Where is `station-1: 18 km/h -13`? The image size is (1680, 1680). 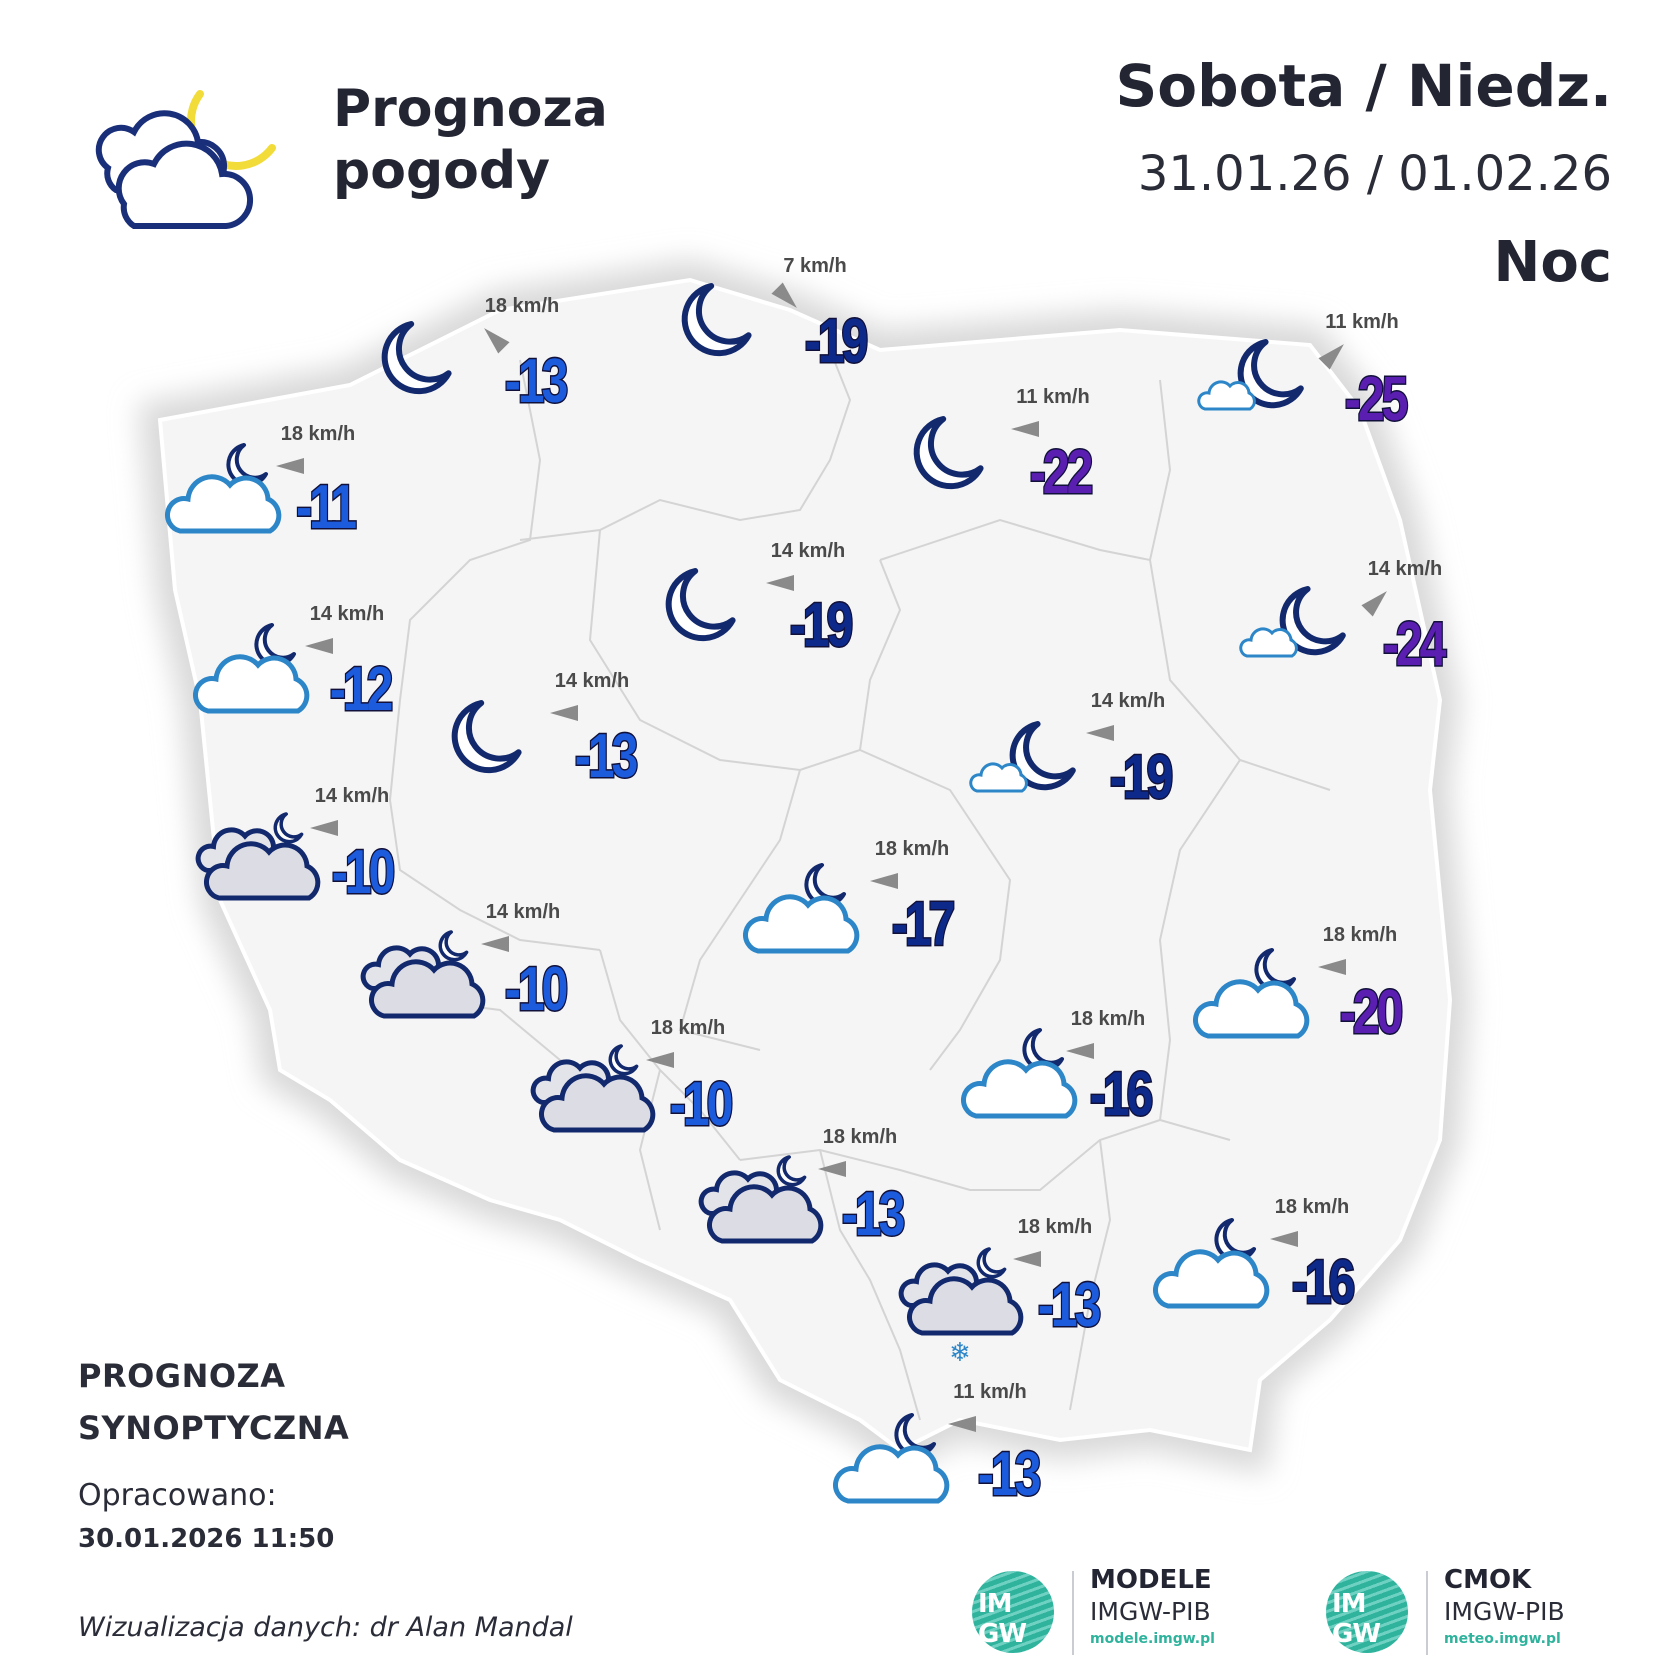 station-1: 18 km/h -13 is located at coordinates (476, 356).